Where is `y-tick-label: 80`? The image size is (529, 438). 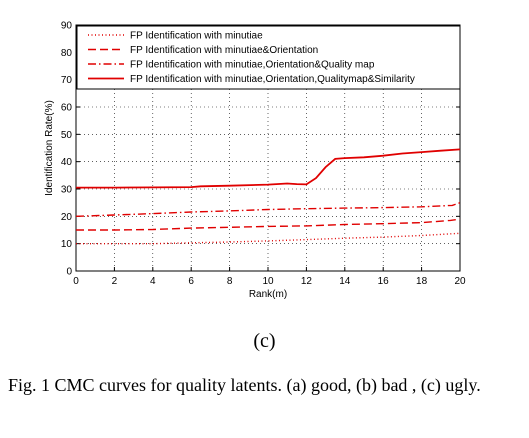 y-tick-label: 80 is located at coordinates (67, 53).